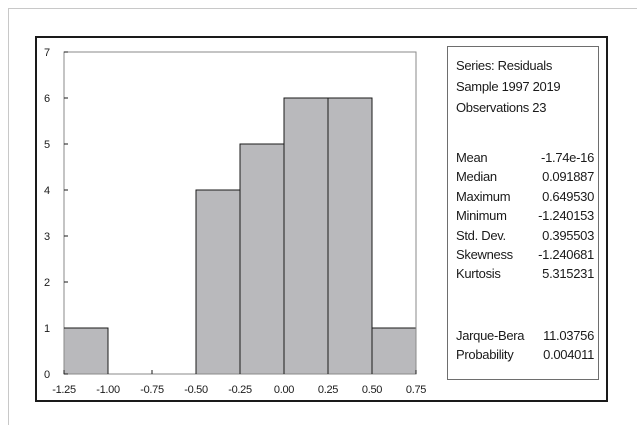  What do you see at coordinates (478, 274) in the screenshot?
I see `stat-label: Kurtosis` at bounding box center [478, 274].